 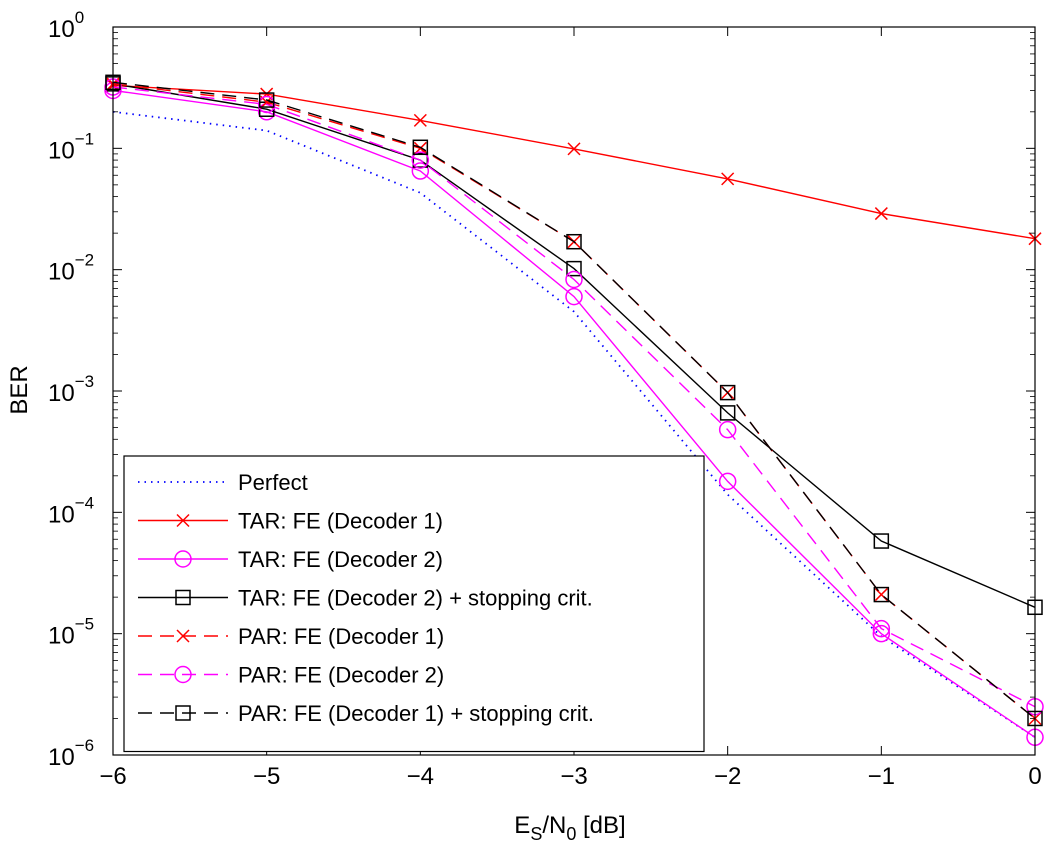 I want to click on legend-label-3: TAR: FE (Decoder 2) + stopping crit., so click(x=415, y=598).